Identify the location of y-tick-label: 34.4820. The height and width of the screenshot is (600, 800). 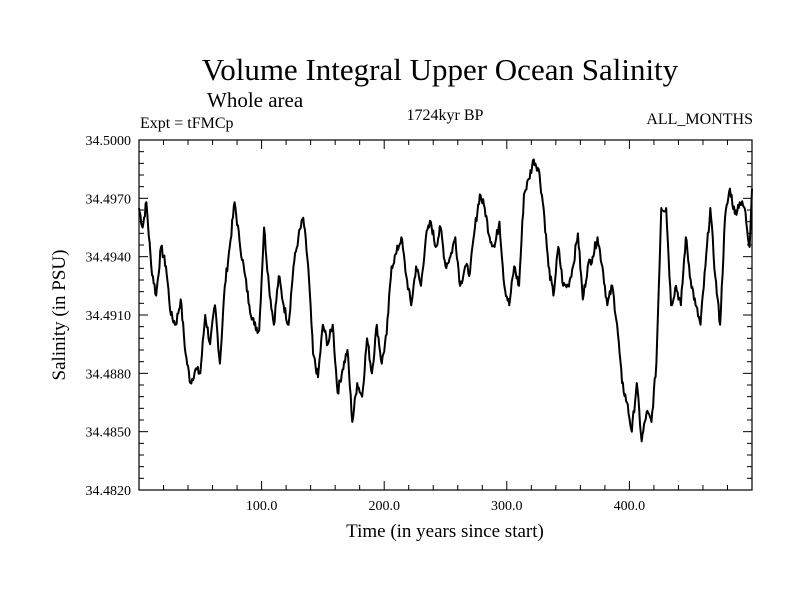
(109, 491).